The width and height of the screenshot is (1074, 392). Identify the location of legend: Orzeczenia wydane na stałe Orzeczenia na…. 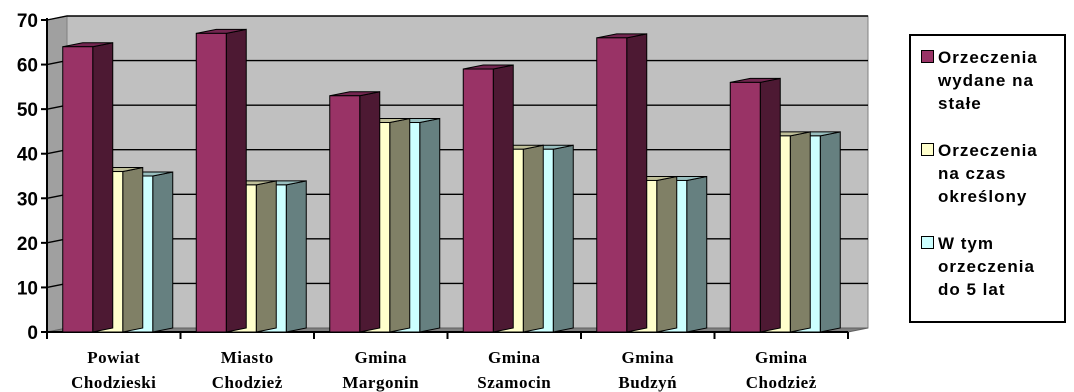
(987, 178).